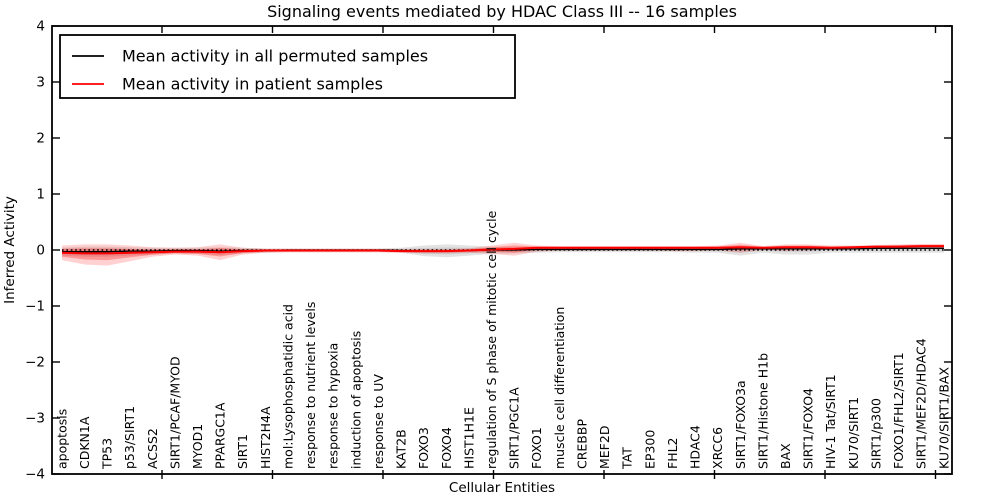 The image size is (1000, 504). What do you see at coordinates (830, 421) in the screenshot?
I see `x-category-label: HIV-1 Tat/SIRT1` at bounding box center [830, 421].